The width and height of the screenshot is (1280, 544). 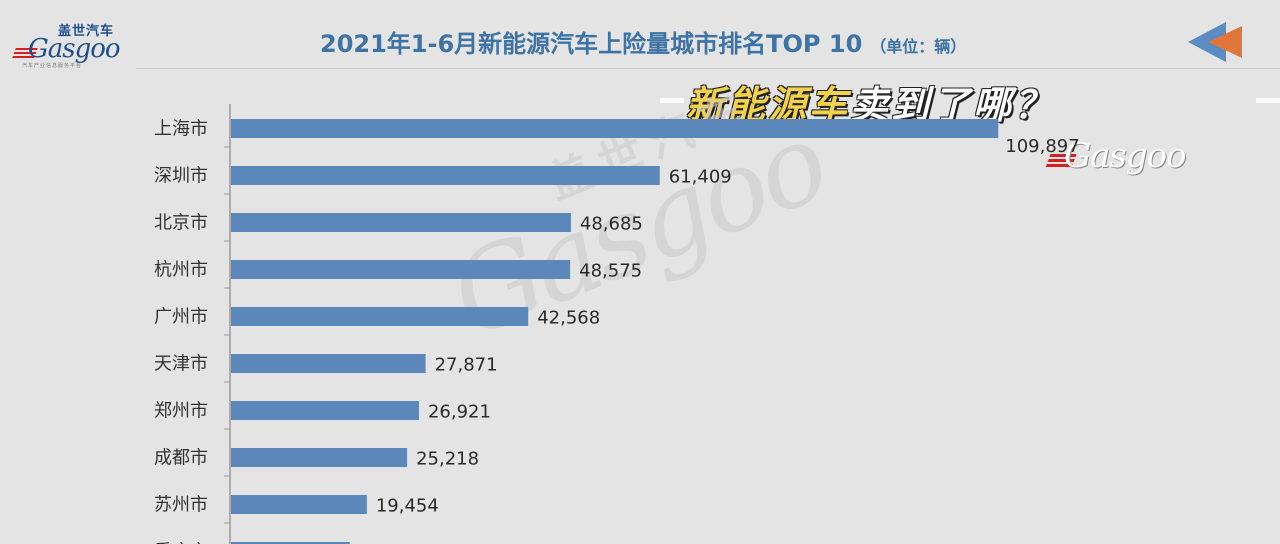 I want to click on category-label: 重庆市, so click(x=181, y=543).